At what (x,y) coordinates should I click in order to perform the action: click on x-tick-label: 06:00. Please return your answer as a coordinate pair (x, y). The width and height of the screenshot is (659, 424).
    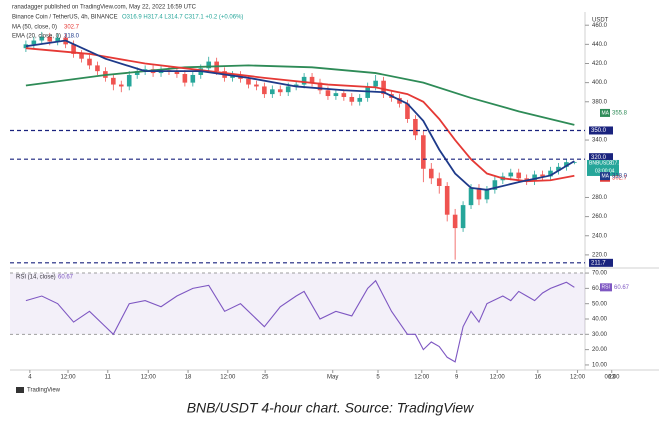
    Looking at the image, I should click on (612, 378).